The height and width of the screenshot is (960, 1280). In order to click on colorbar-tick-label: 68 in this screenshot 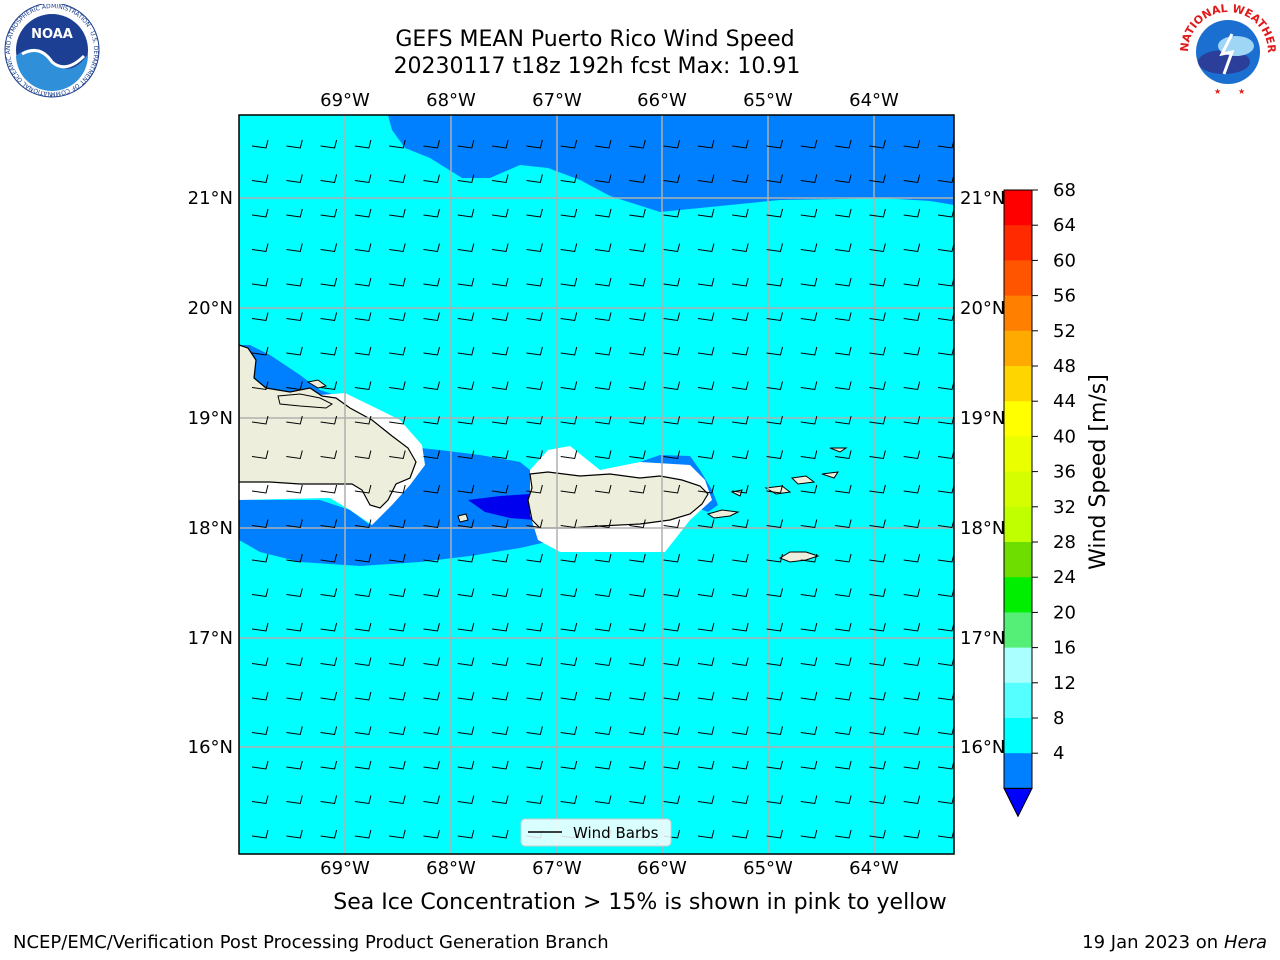, I will do `click(1064, 190)`.